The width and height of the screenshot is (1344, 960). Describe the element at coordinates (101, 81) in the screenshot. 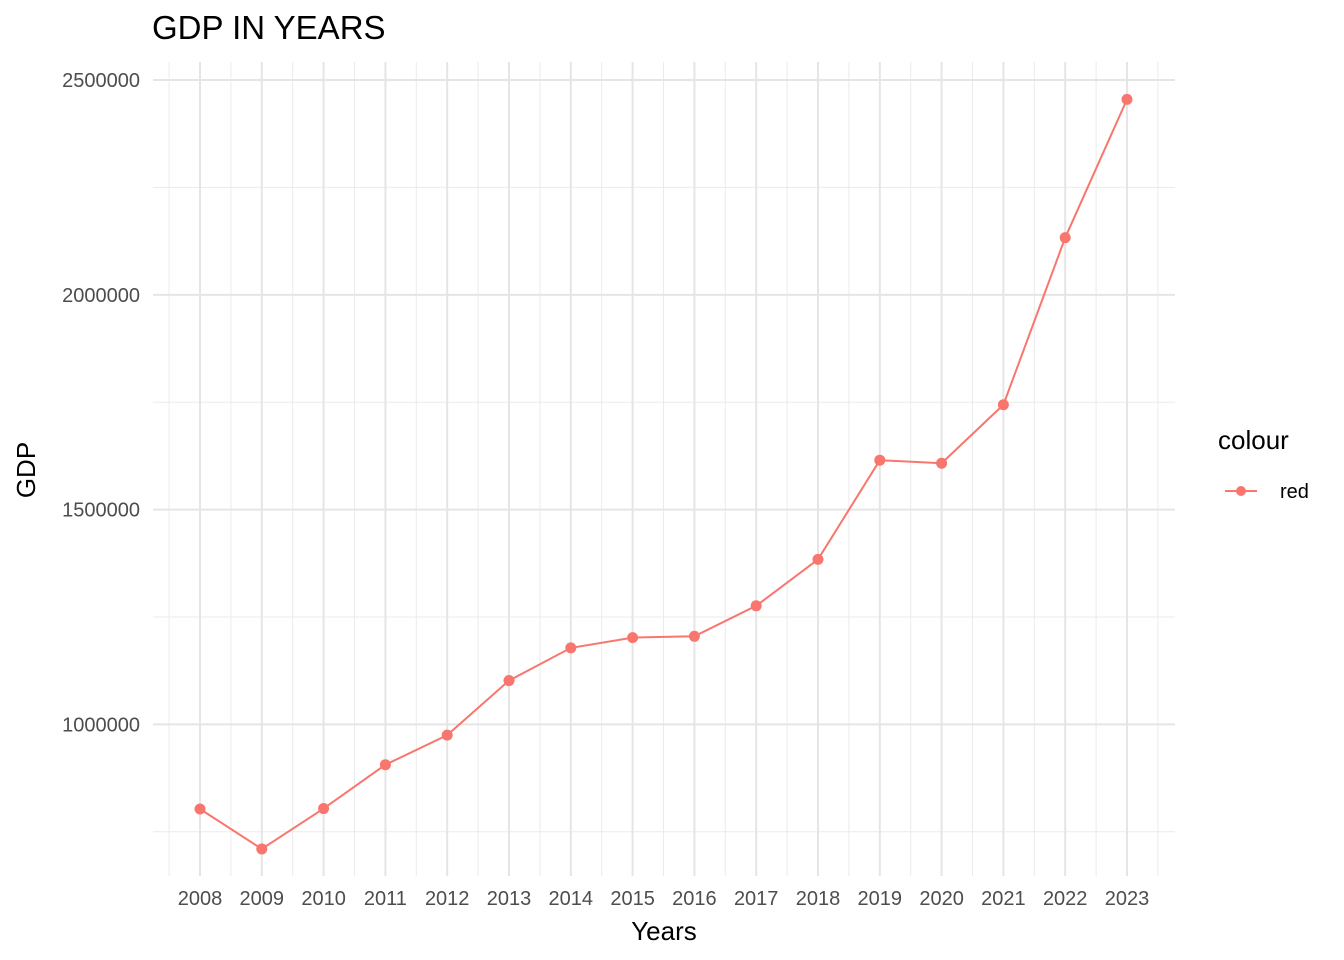

I see `y-tick-label: 2500000` at that location.